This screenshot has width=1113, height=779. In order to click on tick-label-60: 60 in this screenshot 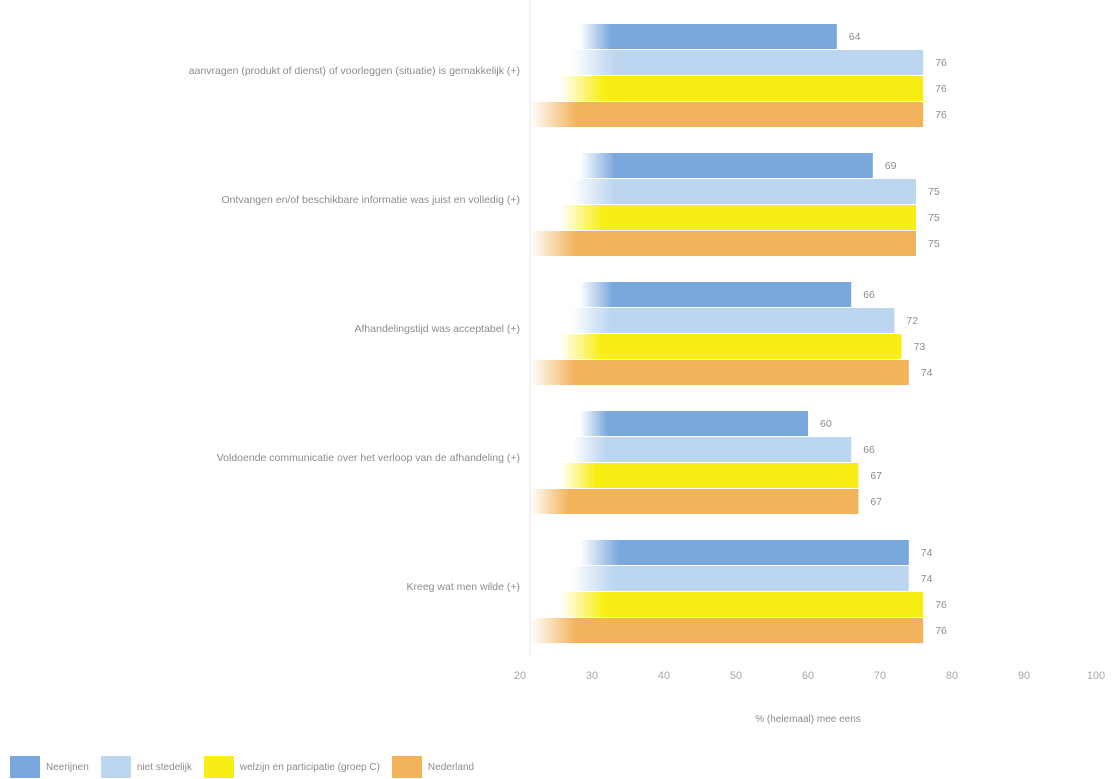, I will do `click(808, 676)`.